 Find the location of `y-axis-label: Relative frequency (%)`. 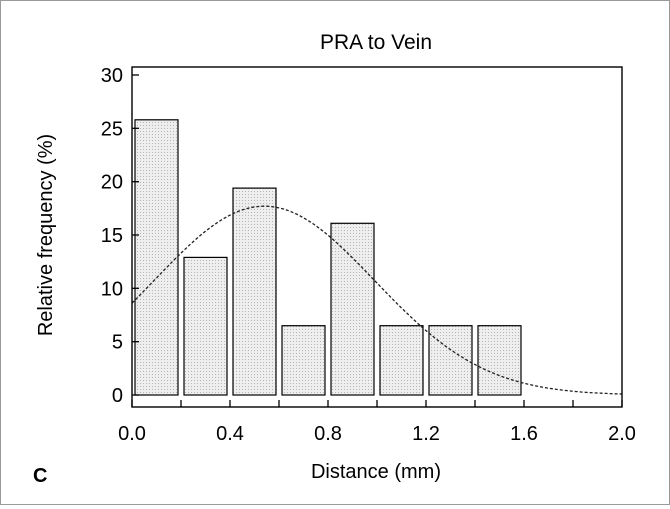

y-axis-label: Relative frequency (%) is located at coordinates (46, 235).